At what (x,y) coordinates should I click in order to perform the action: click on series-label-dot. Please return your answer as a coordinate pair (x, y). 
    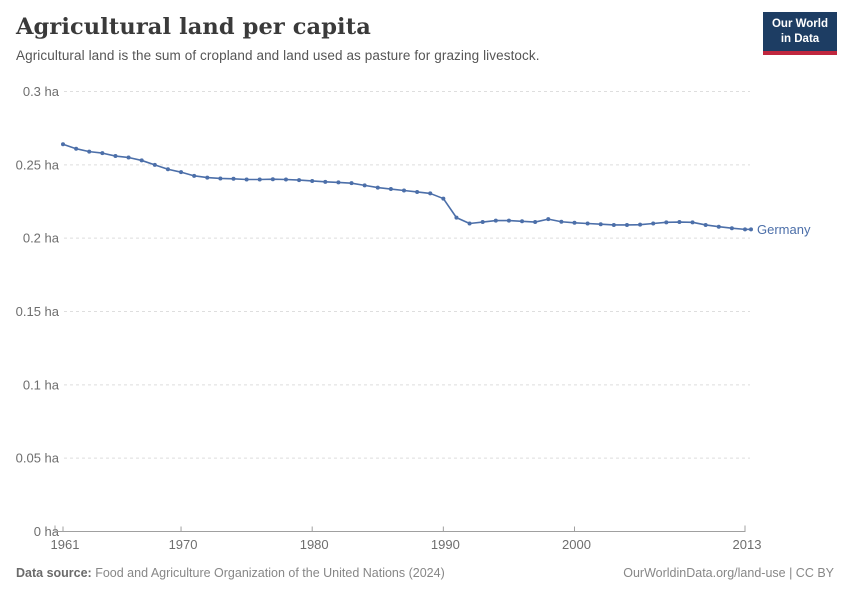
    Looking at the image, I should click on (751, 229).